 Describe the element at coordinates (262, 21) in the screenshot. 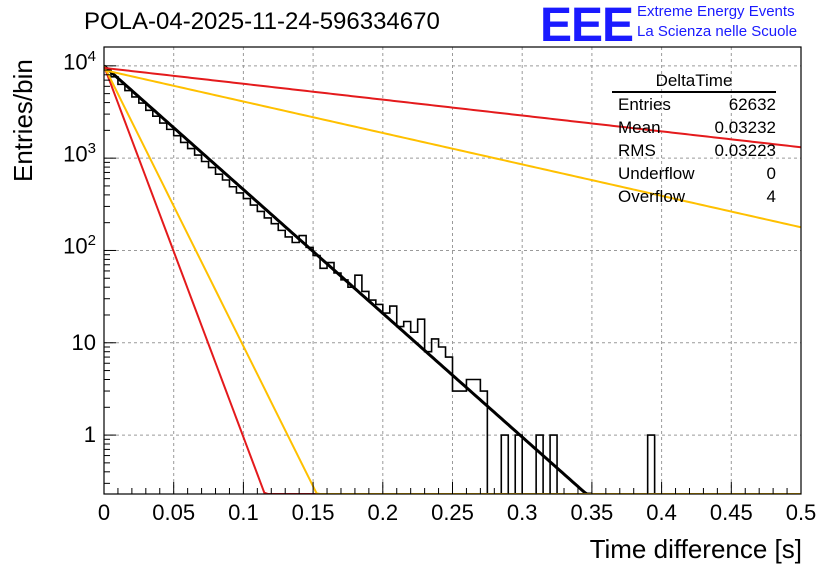

I see `chart-title: POLA-04-2025-11-24-596334670` at that location.